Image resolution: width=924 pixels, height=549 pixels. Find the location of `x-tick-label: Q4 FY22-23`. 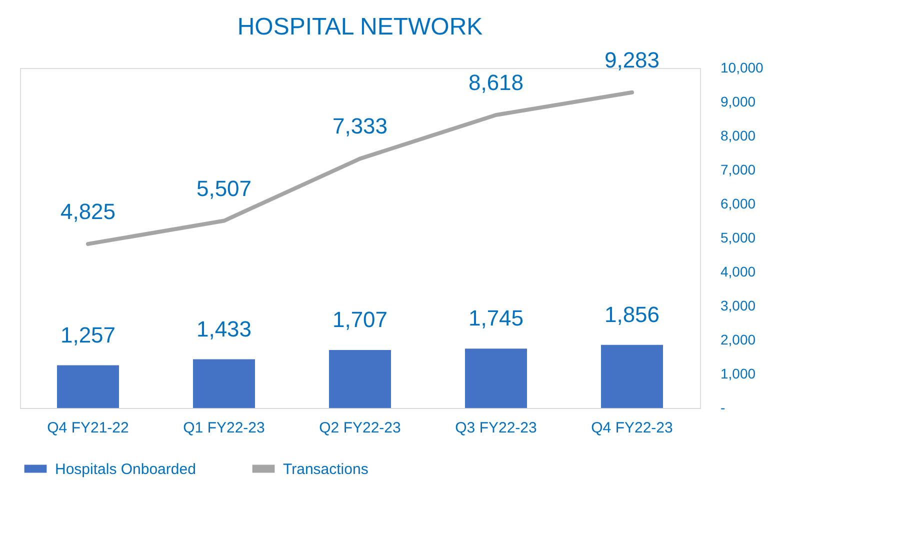

x-tick-label: Q4 FY22-23 is located at coordinates (632, 428).